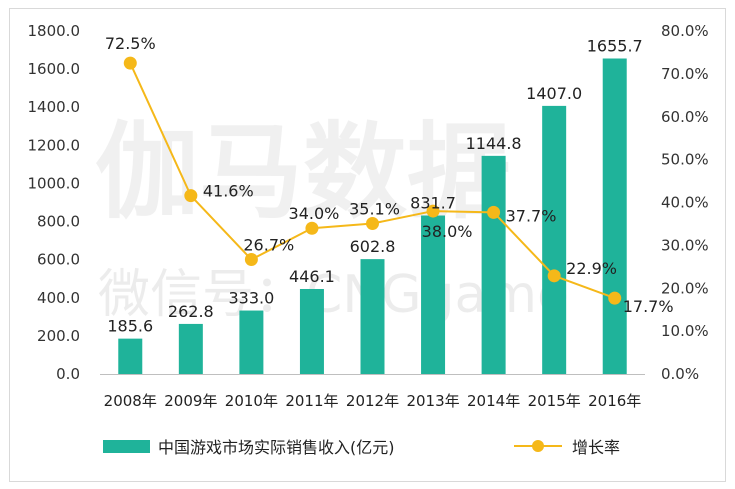  Describe the element at coordinates (130, 326) in the screenshot. I see `bar-value-label: 185.6` at that location.